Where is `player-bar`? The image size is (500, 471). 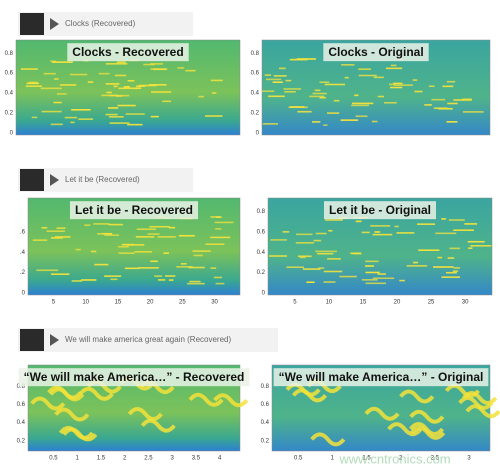 player-bar is located at coordinates (105, 180).